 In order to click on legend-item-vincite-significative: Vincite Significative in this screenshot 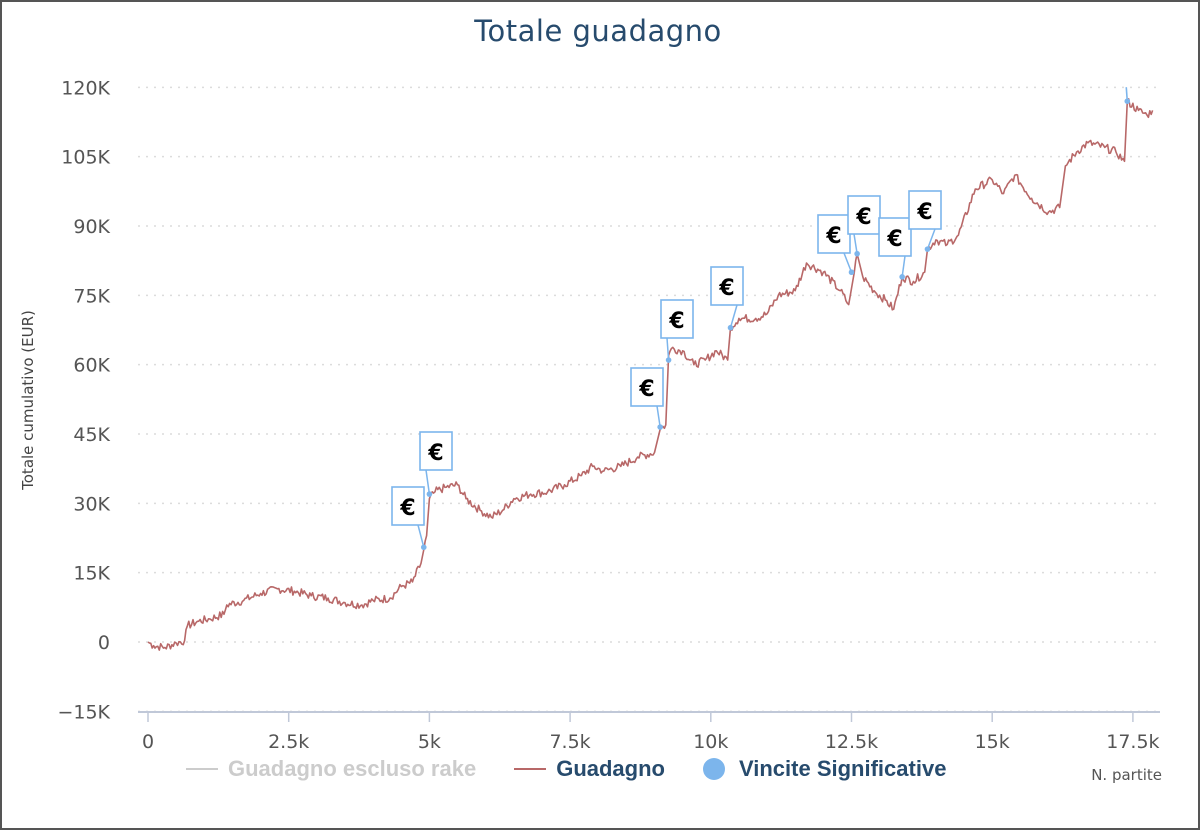, I will do `click(824, 769)`.